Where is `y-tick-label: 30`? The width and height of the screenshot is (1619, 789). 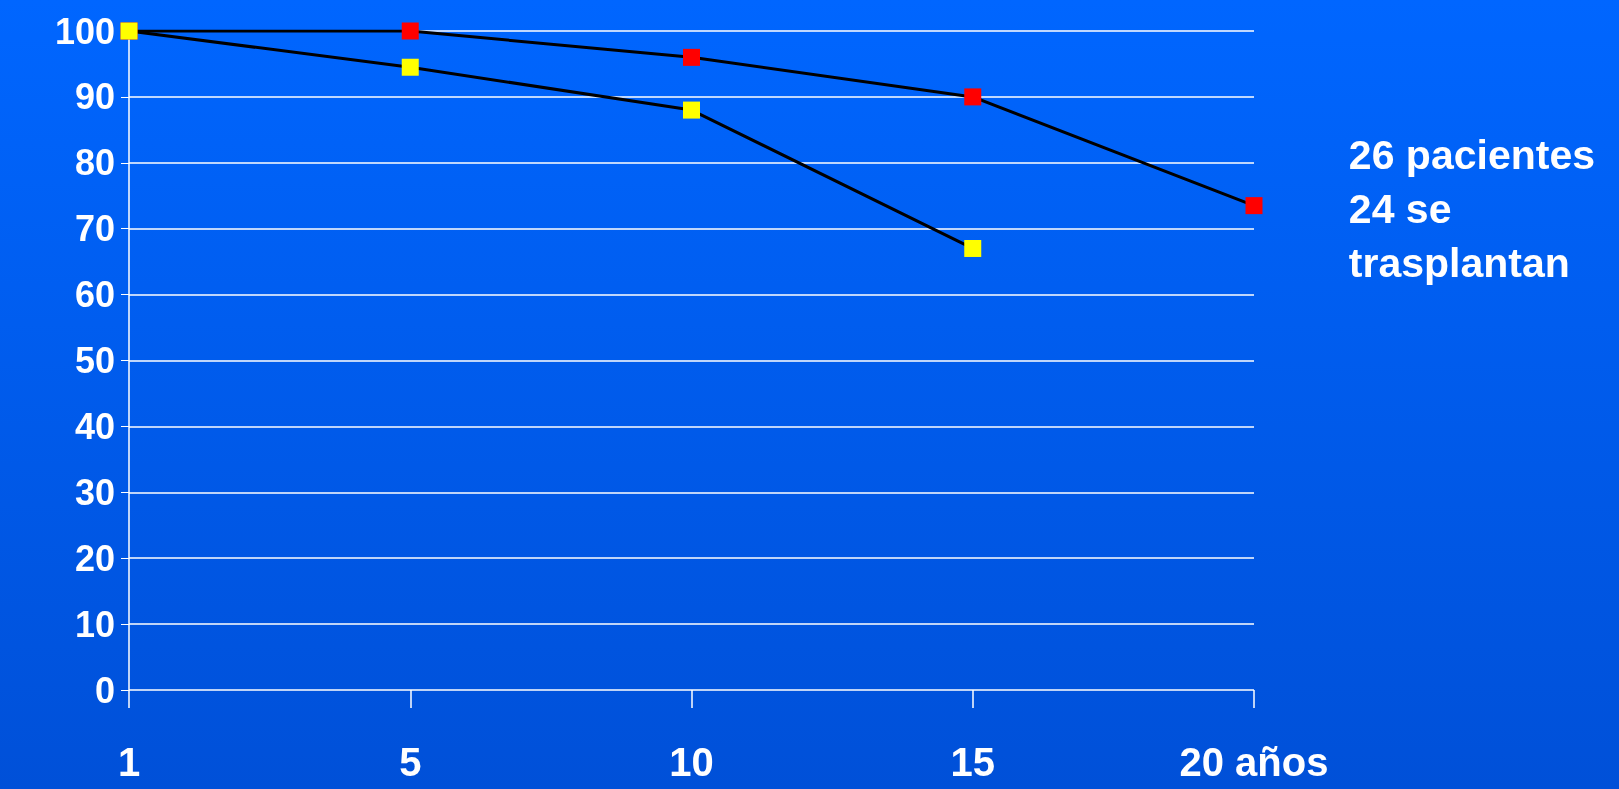
y-tick-label: 30 is located at coordinates (94, 492).